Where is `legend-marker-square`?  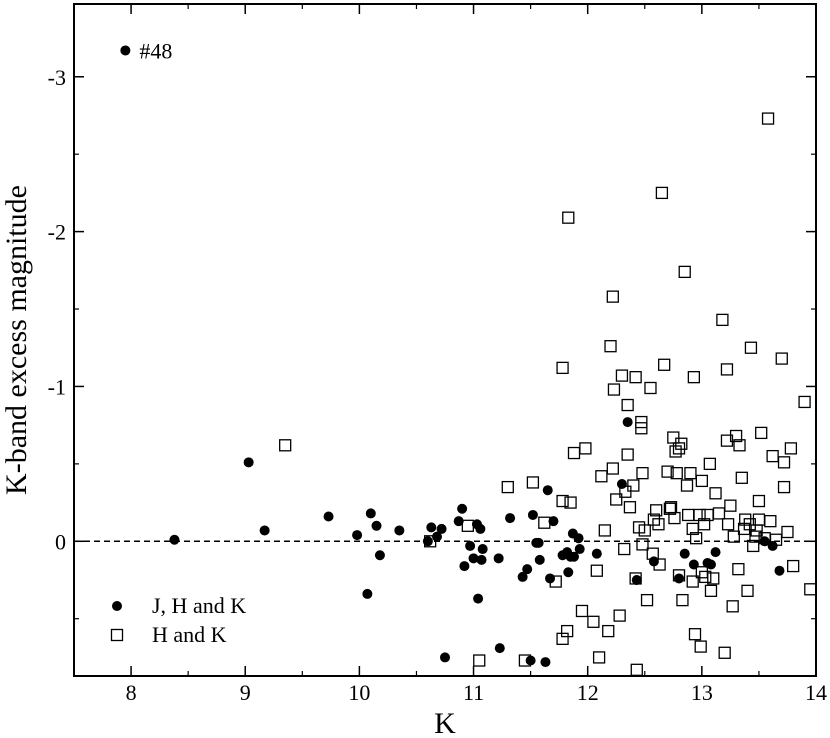 legend-marker-square is located at coordinates (117, 635).